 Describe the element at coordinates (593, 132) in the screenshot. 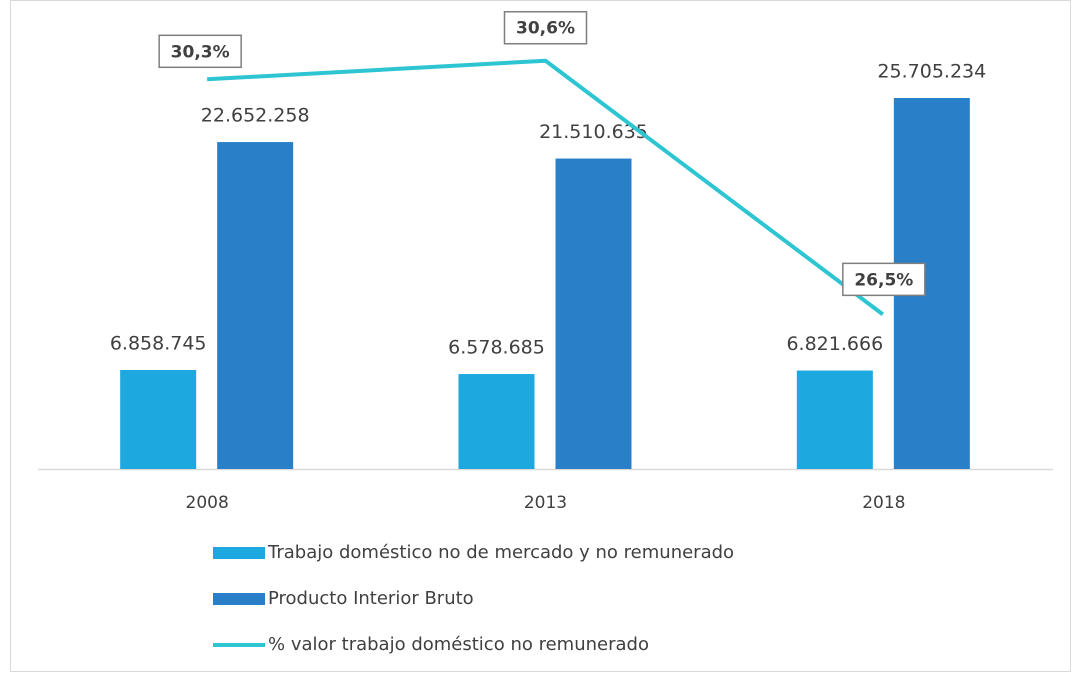

I see `bar-value-label: 21.510.635` at that location.